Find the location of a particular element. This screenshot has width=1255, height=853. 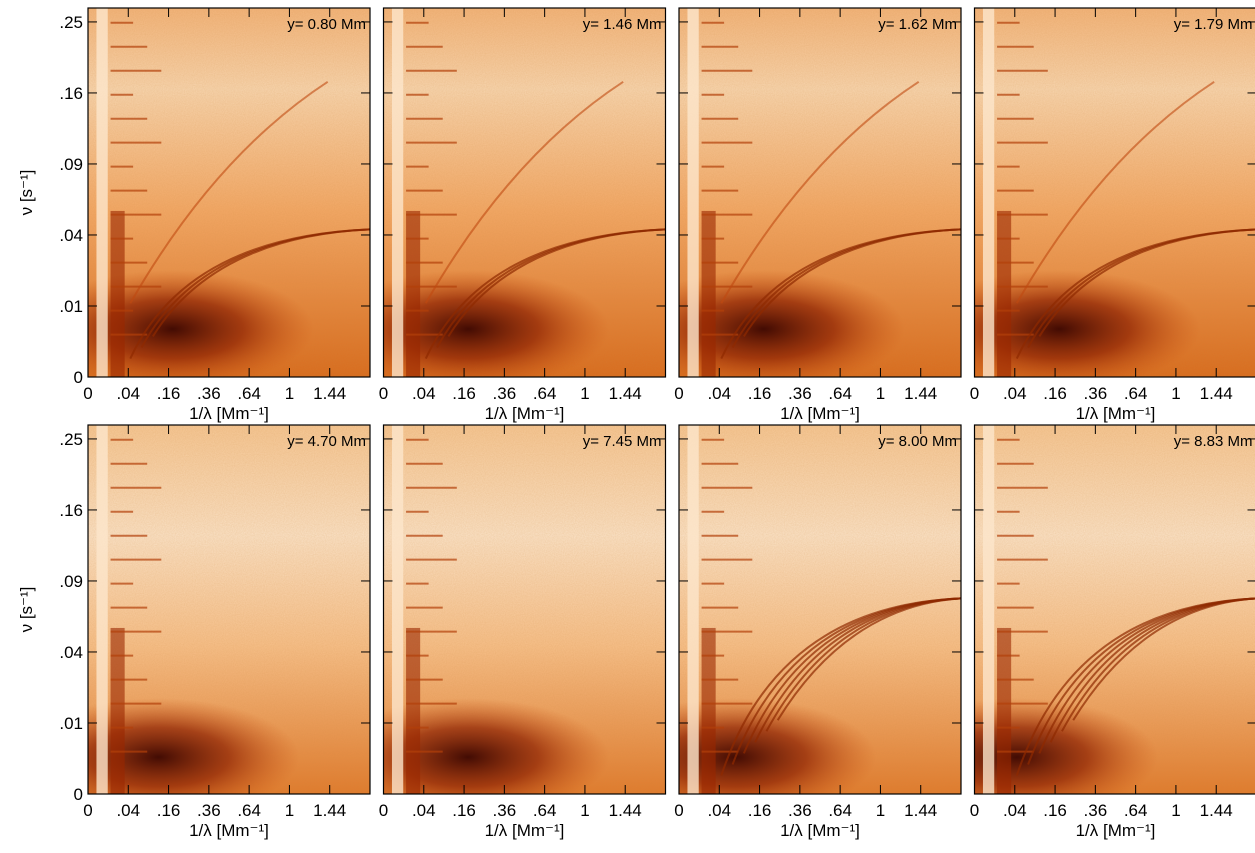

panel: y= 1.79 Mm 0 .04 .16 .36 .64 1 1.44 1/λ [Mm⁻¹] is located at coordinates (1112, 215).